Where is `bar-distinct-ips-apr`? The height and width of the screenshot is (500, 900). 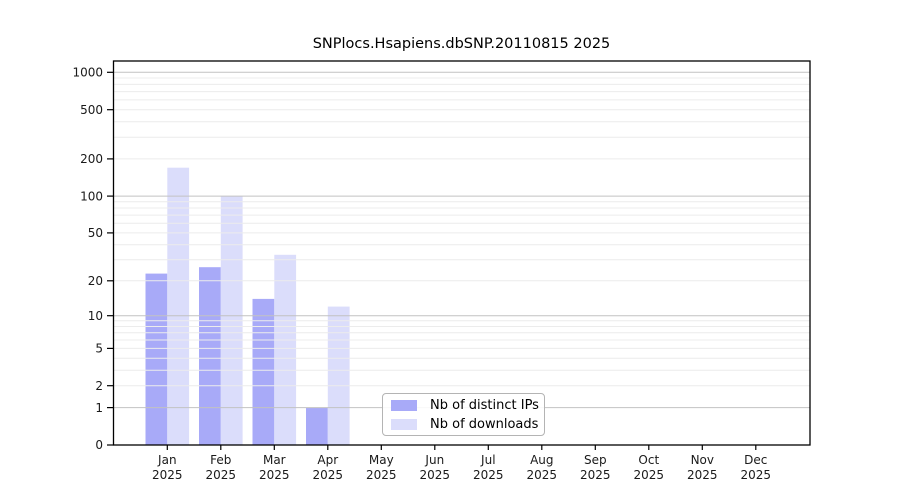
bar-distinct-ips-apr is located at coordinates (317, 426).